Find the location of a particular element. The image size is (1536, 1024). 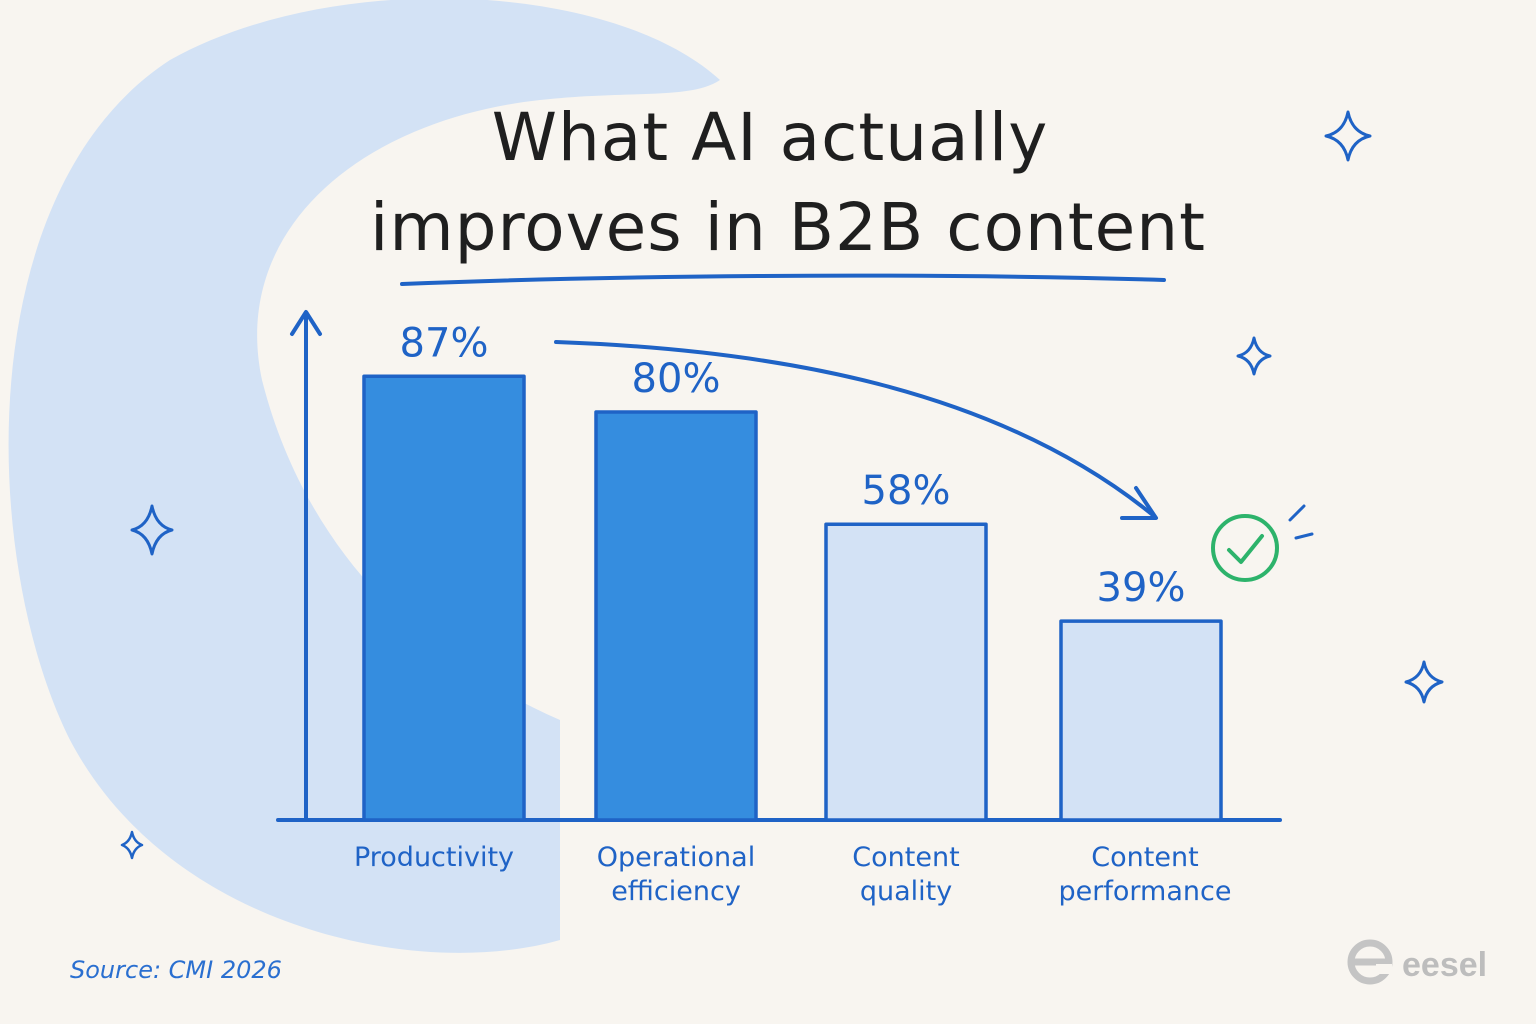

trend-arrow-curve is located at coordinates (855, 429).